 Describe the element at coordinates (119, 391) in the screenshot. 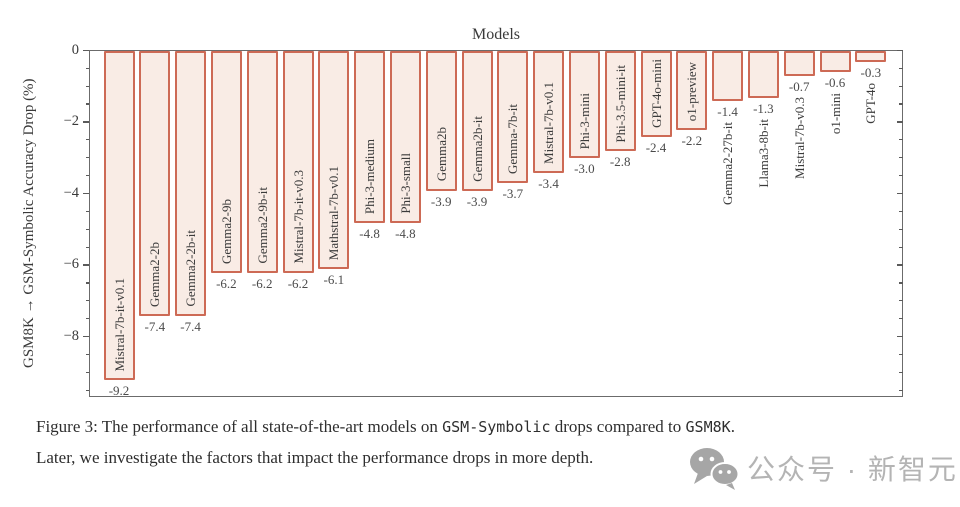

I see `bar-value-label: -9.2` at that location.